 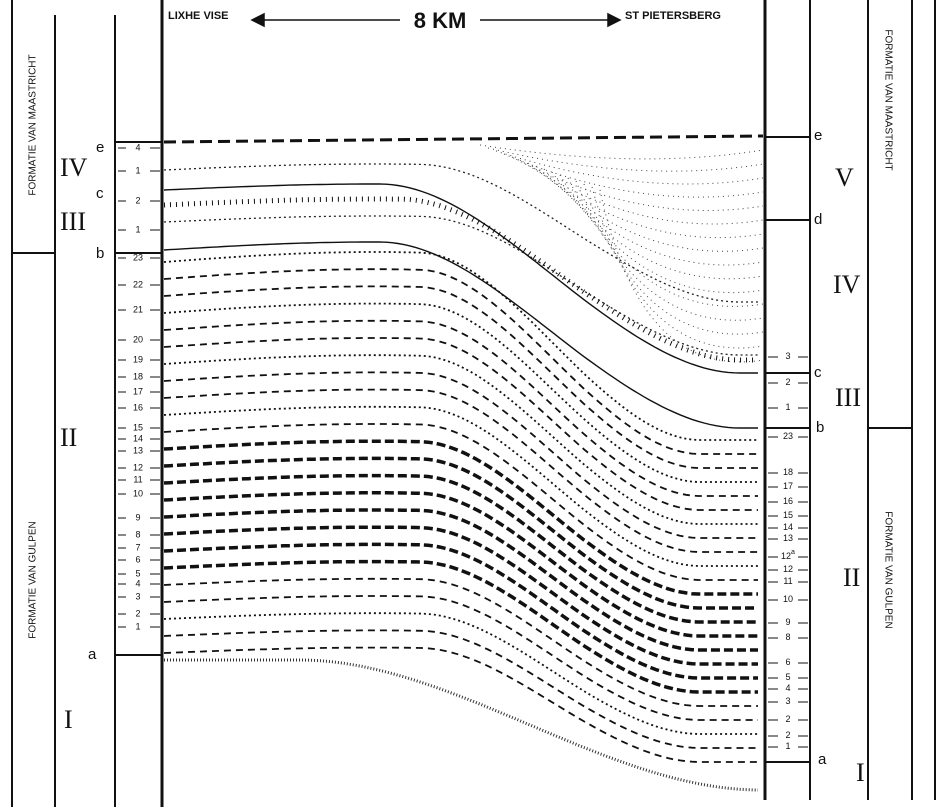 I want to click on bed-number-main: 11, so click(x=787, y=581).